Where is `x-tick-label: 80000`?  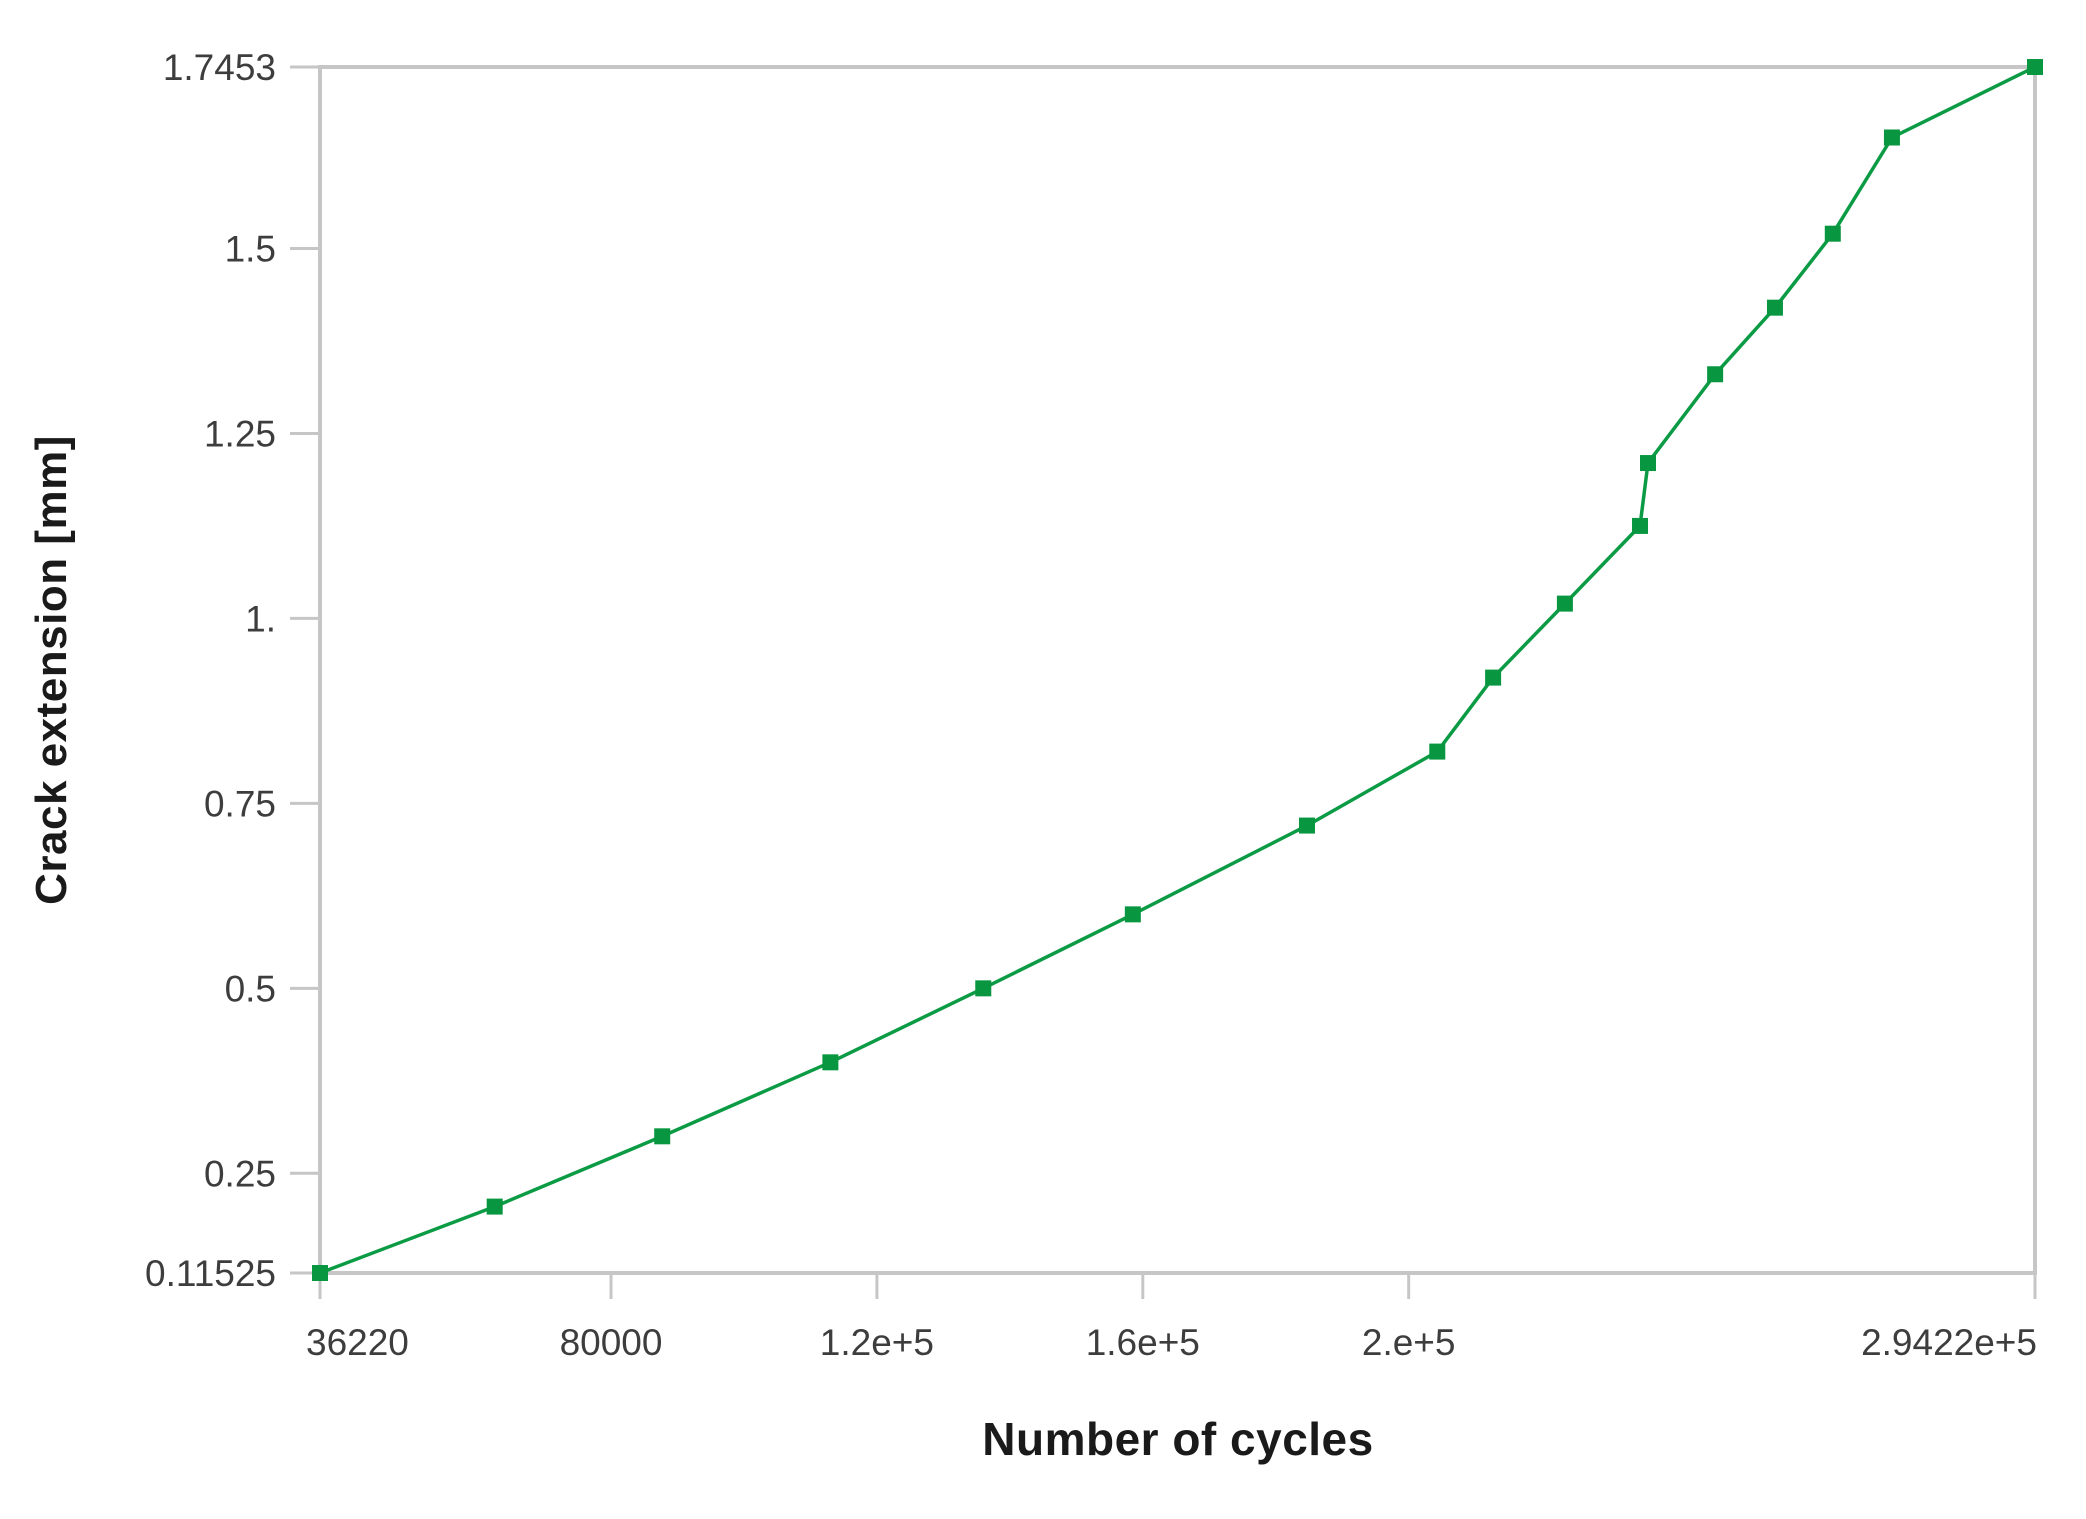 x-tick-label: 80000 is located at coordinates (611, 1342).